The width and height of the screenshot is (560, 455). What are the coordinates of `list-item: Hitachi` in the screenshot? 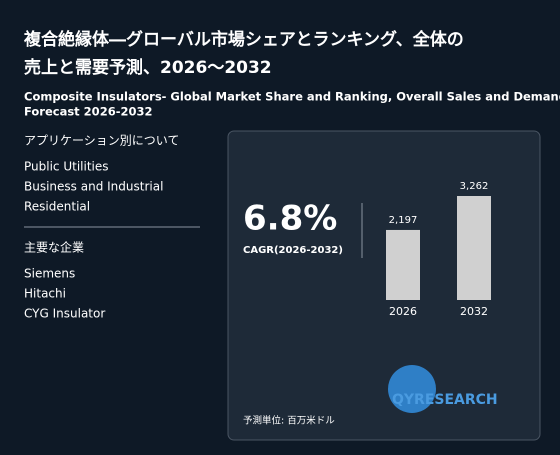 It's located at (45, 294).